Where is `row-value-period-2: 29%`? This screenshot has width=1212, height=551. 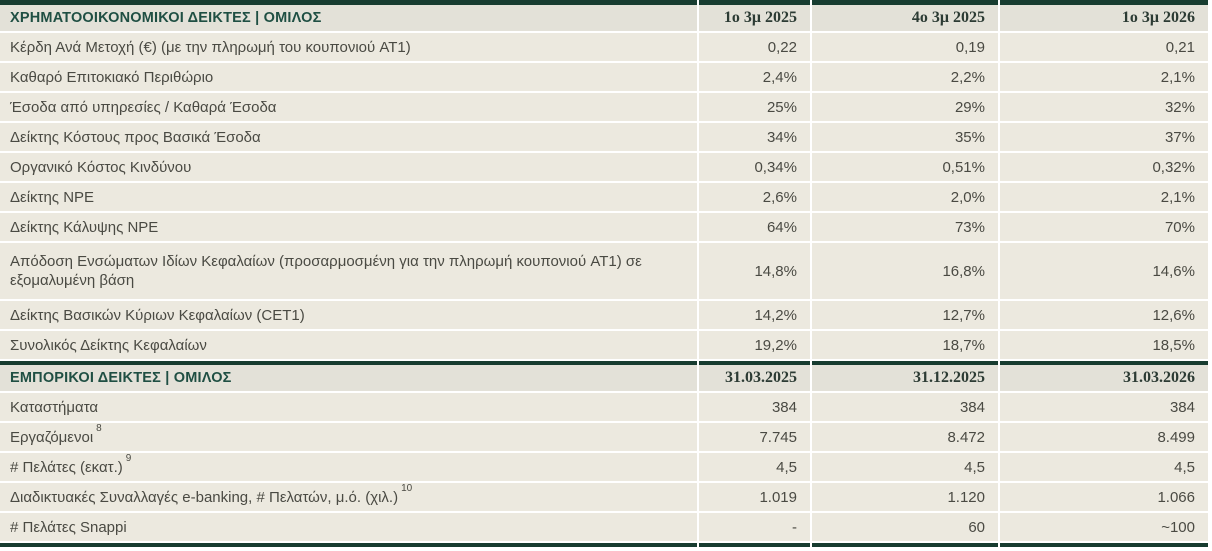 row-value-period-2: 29% is located at coordinates (905, 107).